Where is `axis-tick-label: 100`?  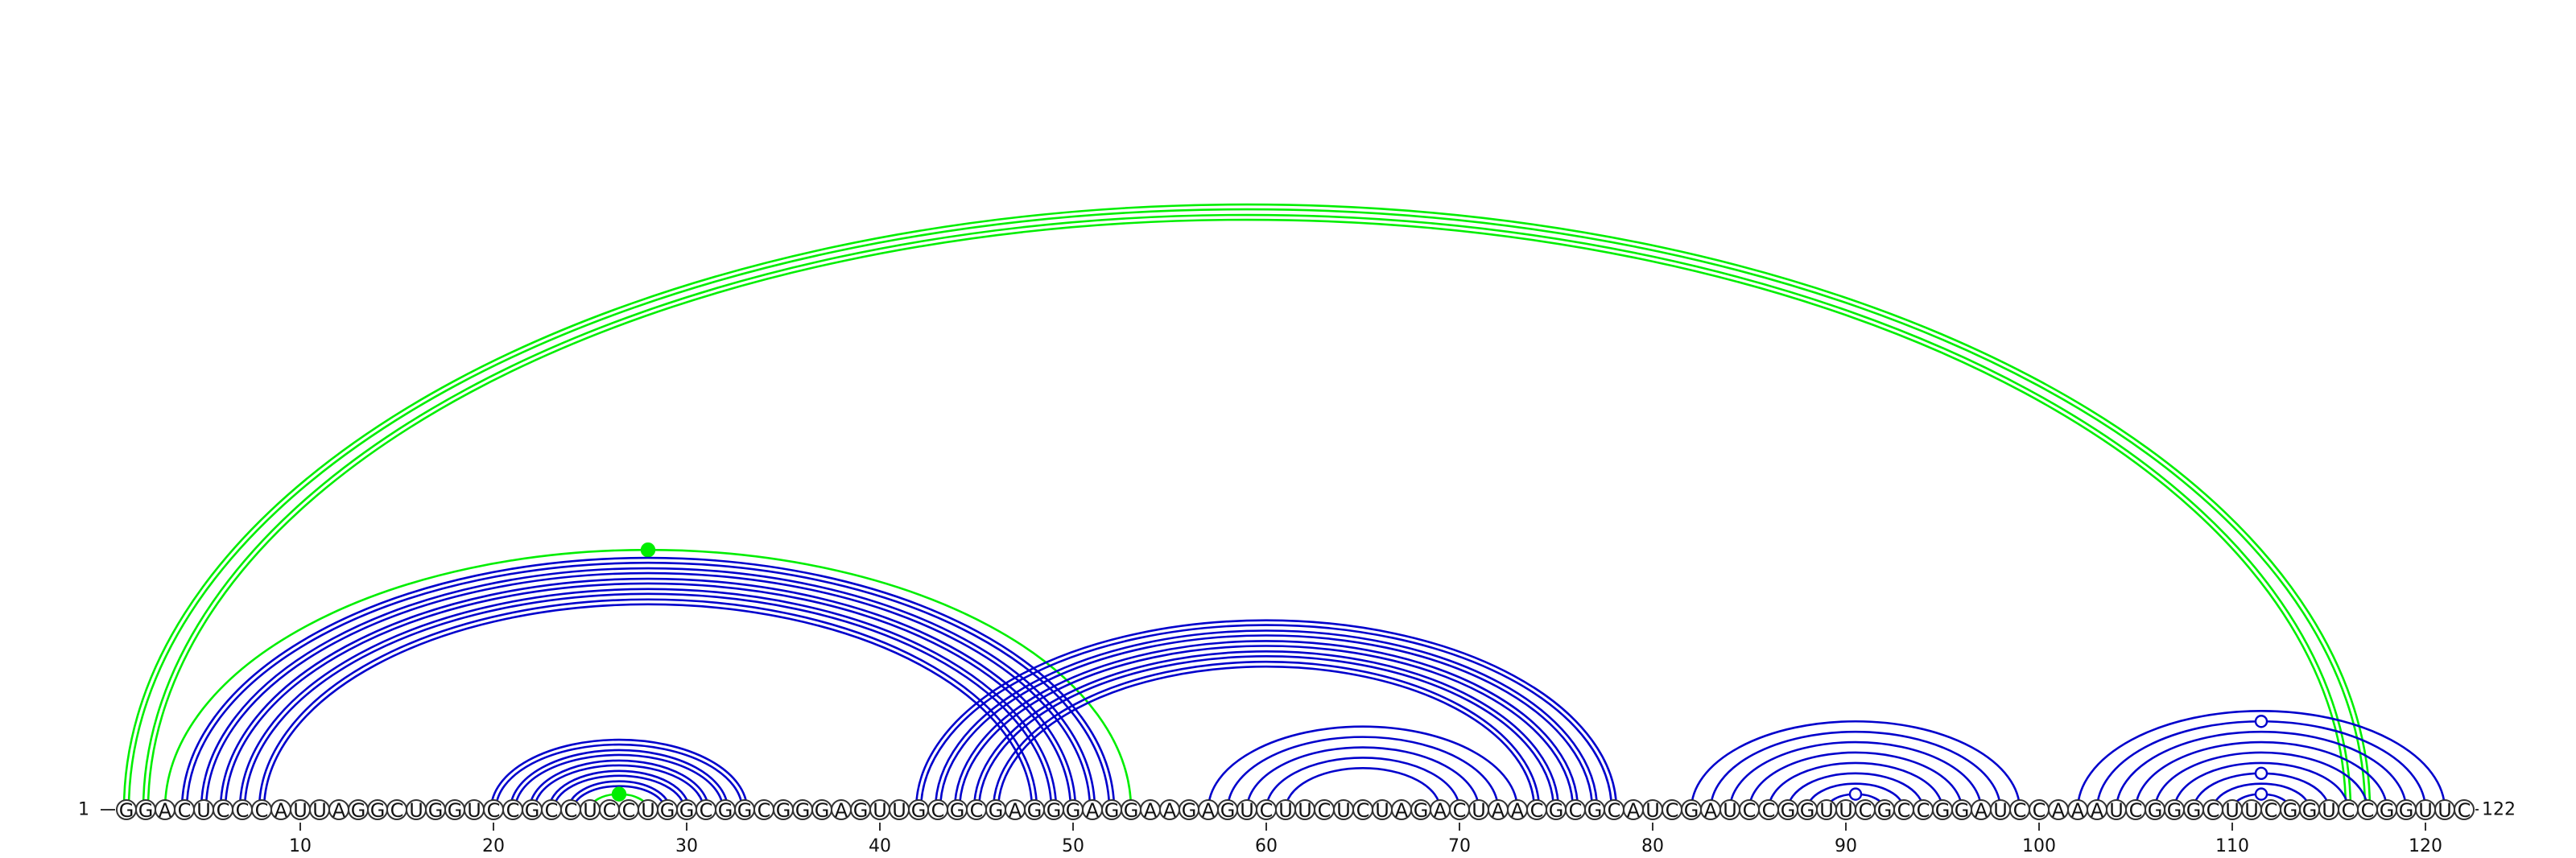
axis-tick-label: 100 is located at coordinates (2039, 846).